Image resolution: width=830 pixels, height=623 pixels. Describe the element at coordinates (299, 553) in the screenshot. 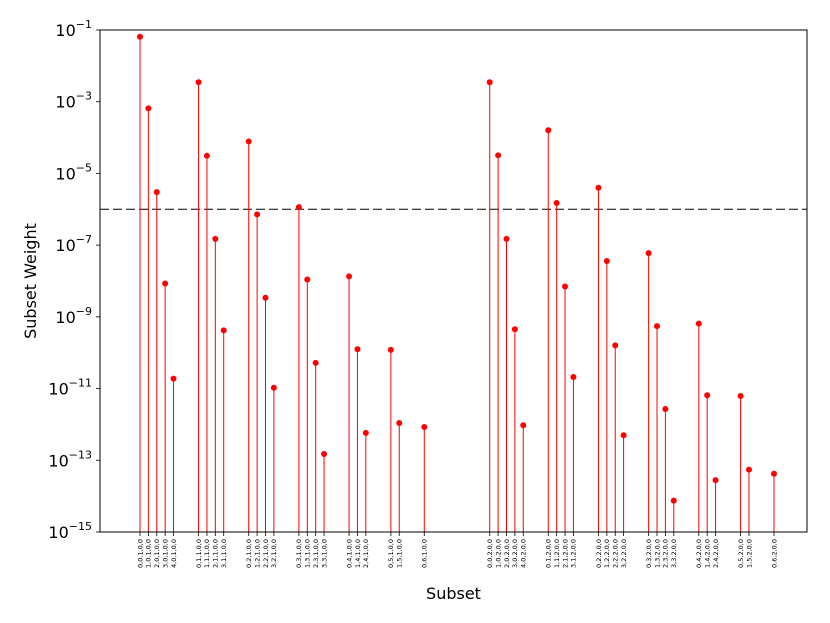

I see `x-tick-label: 0,3,1,0,0` at that location.